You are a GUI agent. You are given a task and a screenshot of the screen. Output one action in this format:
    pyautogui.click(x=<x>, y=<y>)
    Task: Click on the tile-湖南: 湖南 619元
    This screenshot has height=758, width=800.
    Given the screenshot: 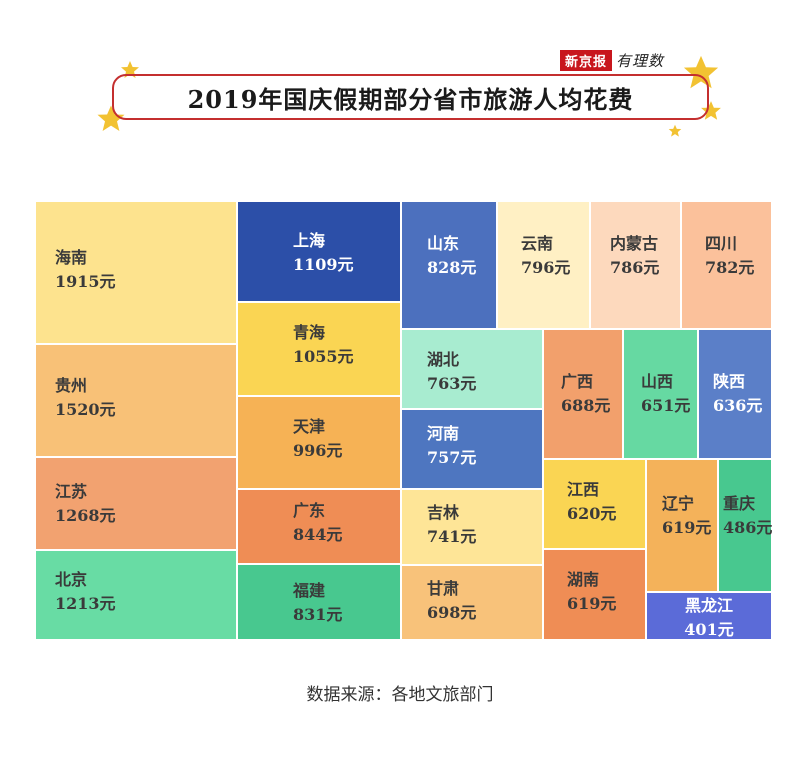 What is the action you would take?
    pyautogui.click(x=594, y=594)
    